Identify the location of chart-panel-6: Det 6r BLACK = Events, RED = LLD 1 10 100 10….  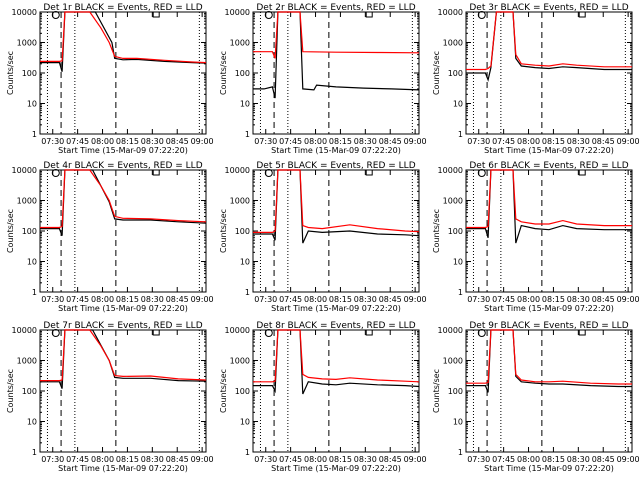
(536, 237).